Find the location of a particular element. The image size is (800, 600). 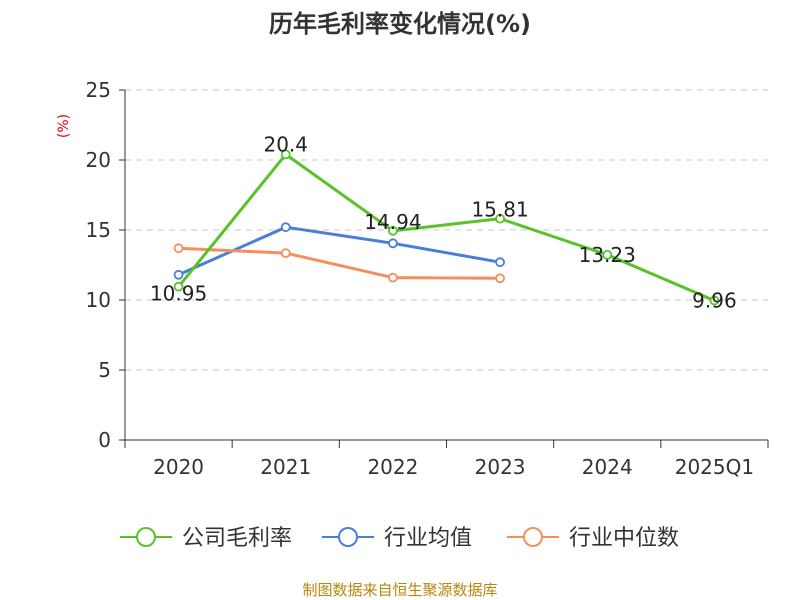

data-label: 20.4 is located at coordinates (285, 144).